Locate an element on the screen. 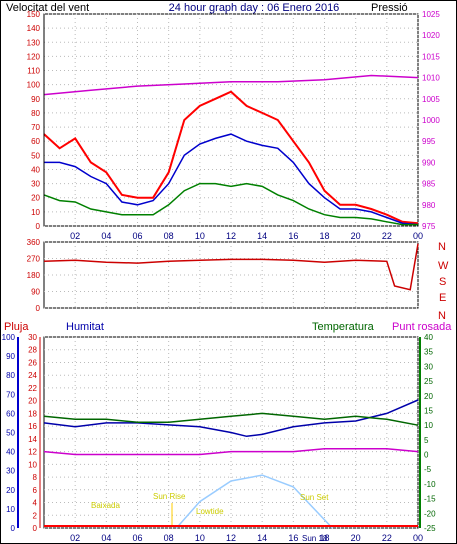 The image size is (457, 544). y-tick-label-humidity: 100 is located at coordinates (9, 337).